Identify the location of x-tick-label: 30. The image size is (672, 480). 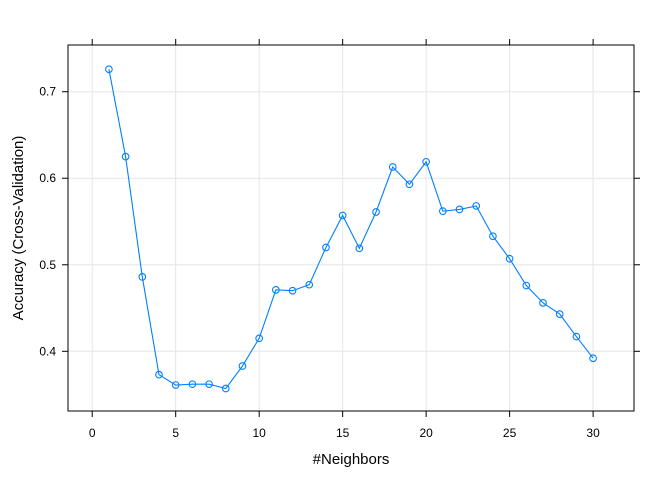
(593, 433).